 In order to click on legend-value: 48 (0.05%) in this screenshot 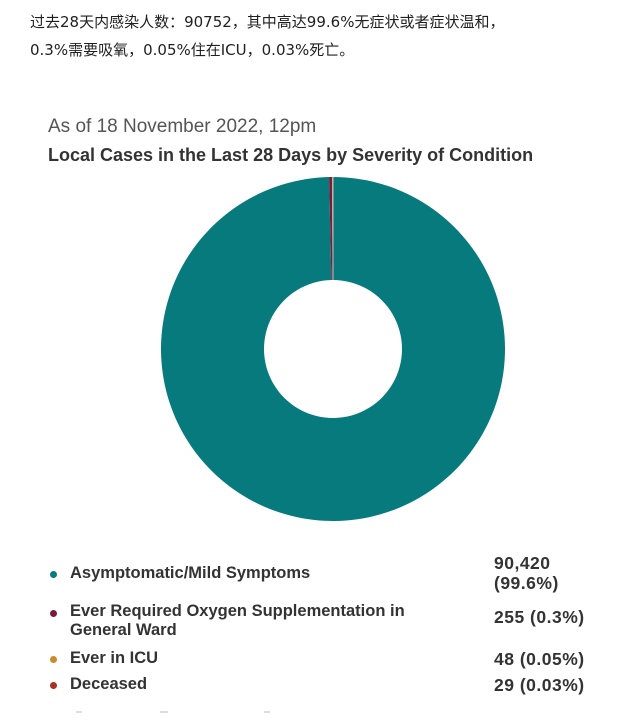, I will do `click(554, 659)`.